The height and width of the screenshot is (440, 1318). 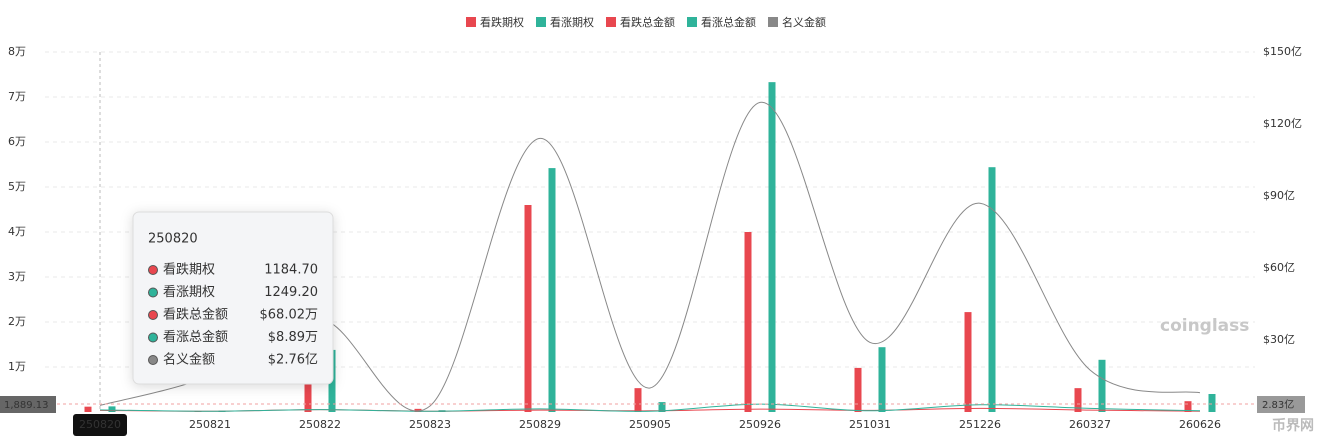 I want to click on legend-label: 看跌期权, so click(x=502, y=22).